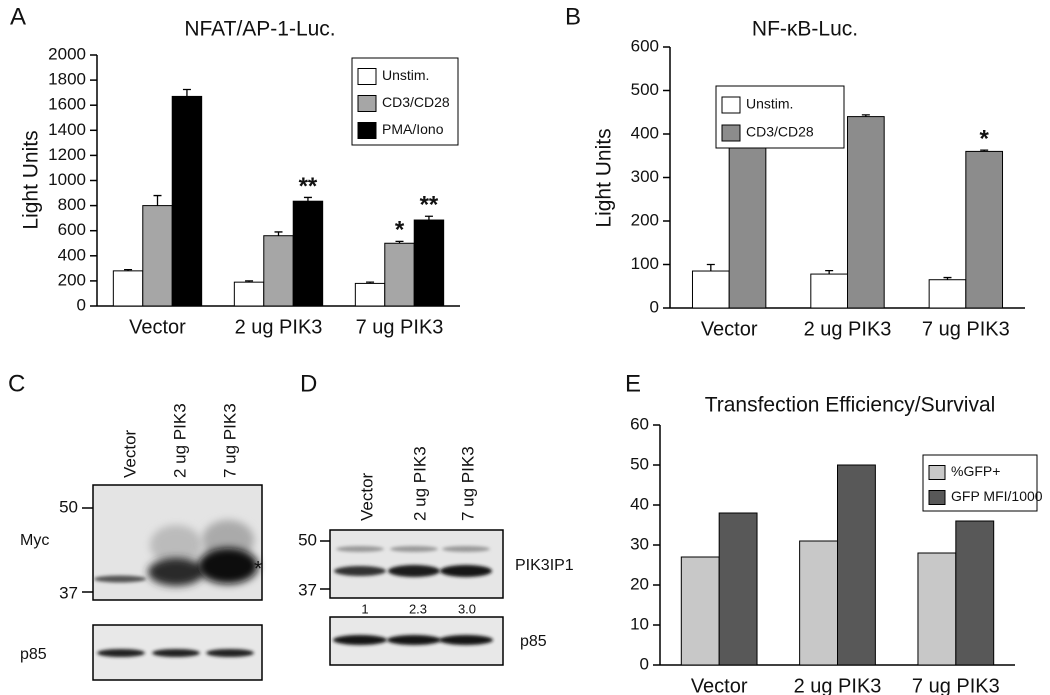  Describe the element at coordinates (67, 79) in the screenshot. I see `y-tick-label: 1800` at that location.